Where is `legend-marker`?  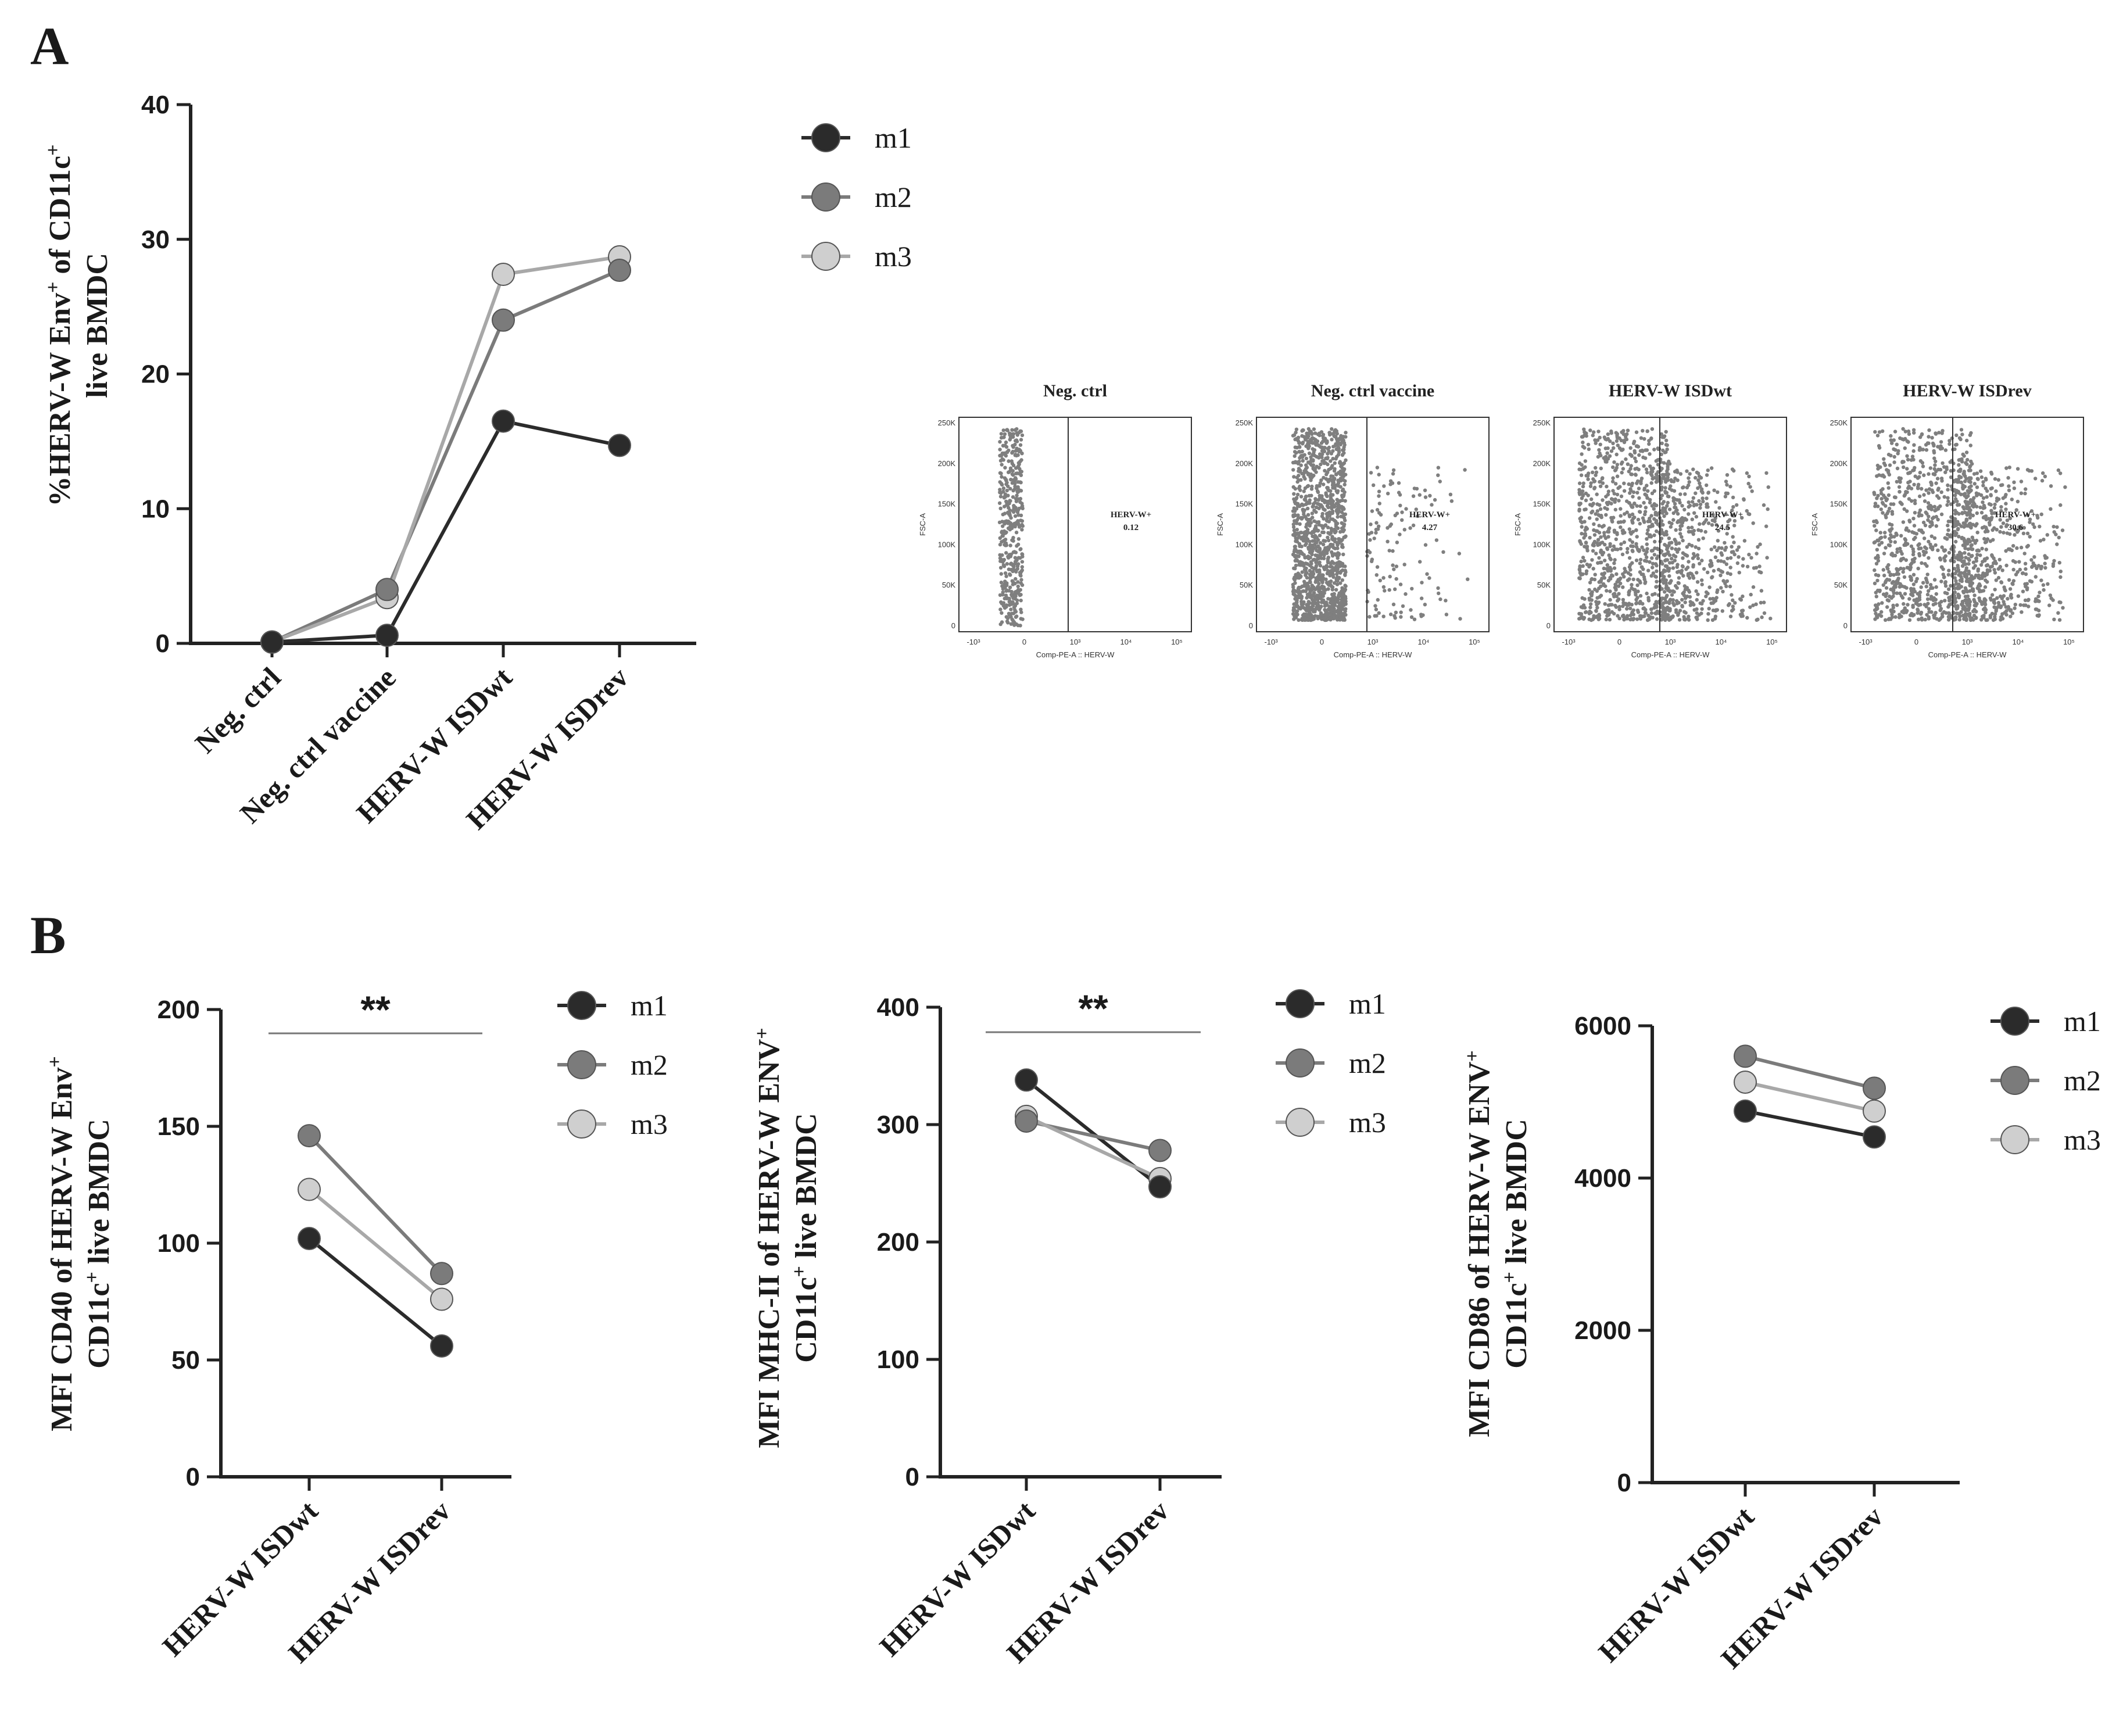
legend-marker is located at coordinates (581, 1005).